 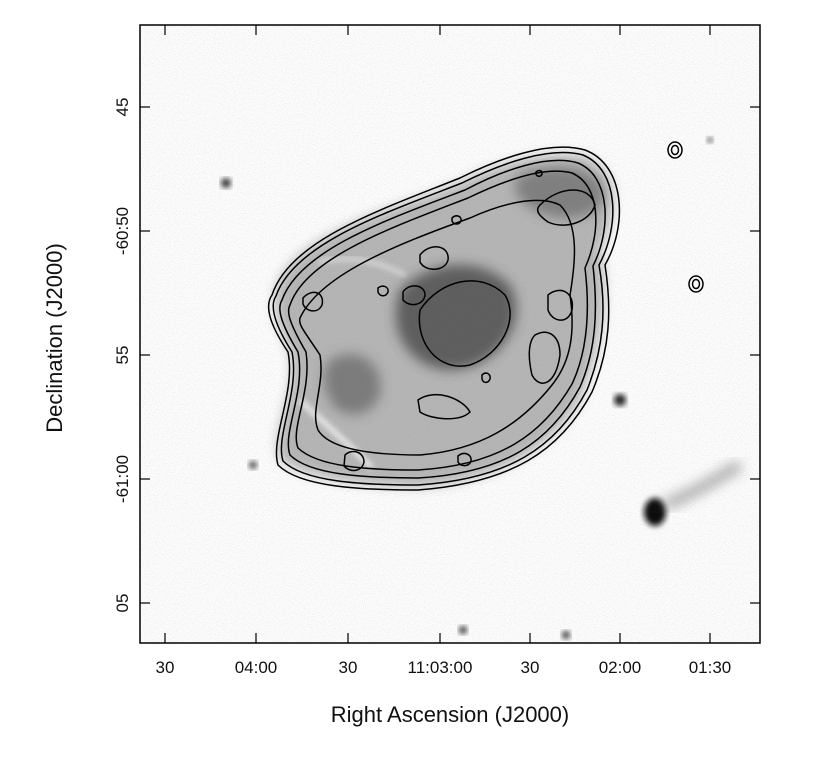 What do you see at coordinates (122, 107) in the screenshot?
I see `y-tick-label: 45` at bounding box center [122, 107].